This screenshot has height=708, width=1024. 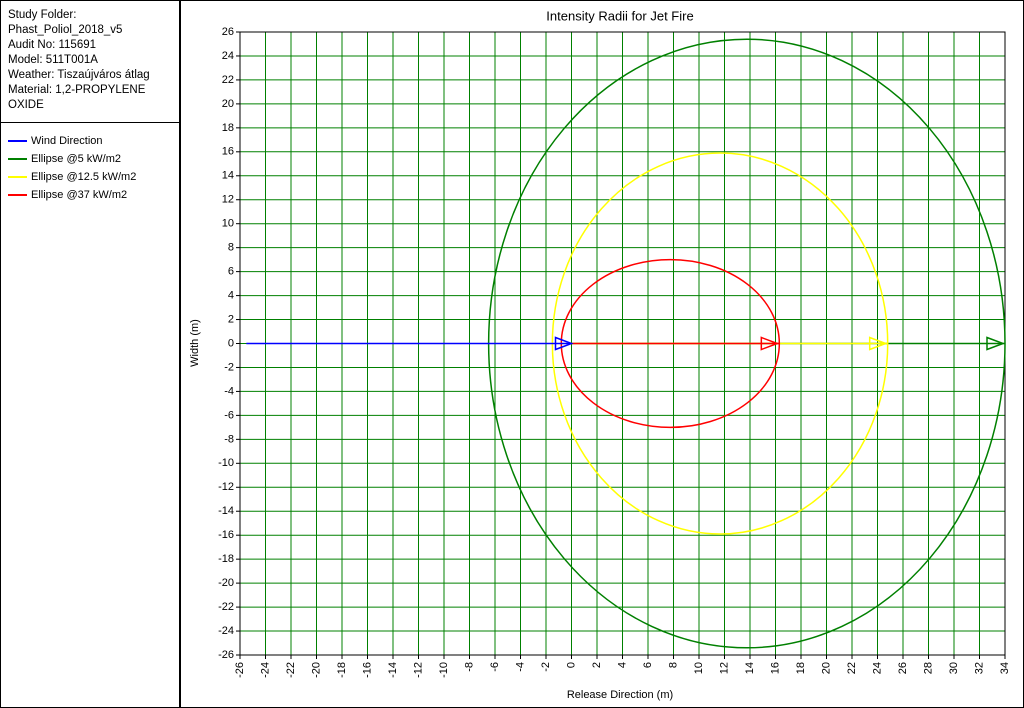 What do you see at coordinates (226, 487) in the screenshot?
I see `y-tick-label: -12` at bounding box center [226, 487].